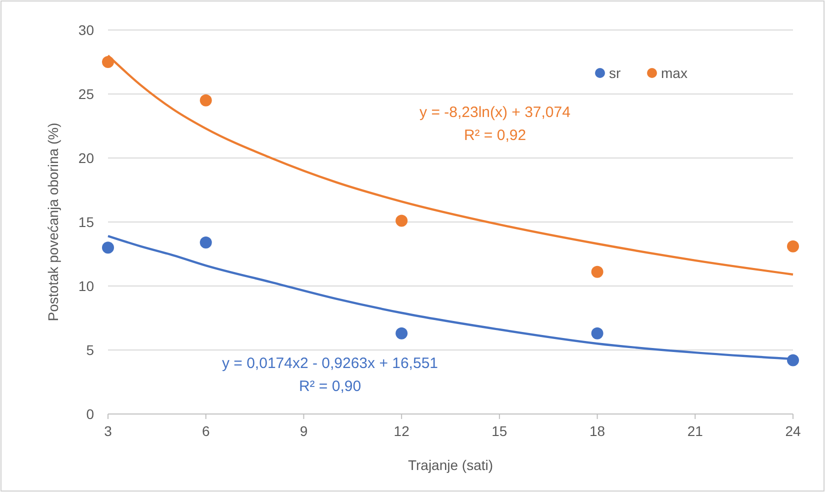  Describe the element at coordinates (86, 286) in the screenshot. I see `y-tick-label: 10` at that location.